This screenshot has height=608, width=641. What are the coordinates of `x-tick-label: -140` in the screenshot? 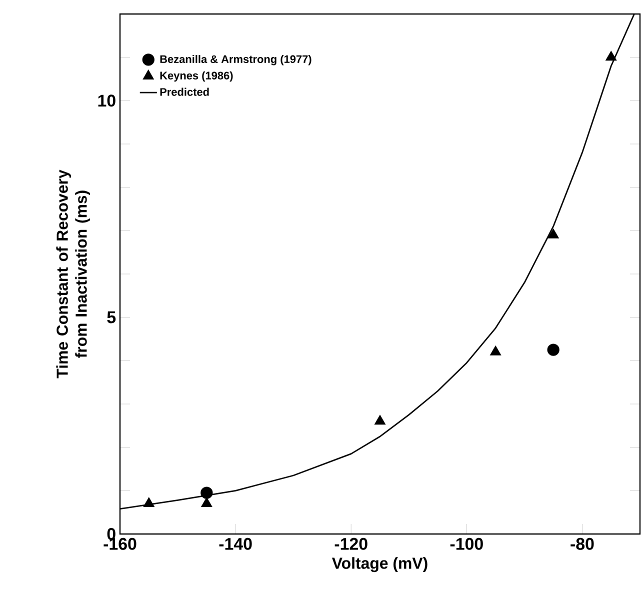 It's located at (235, 544).